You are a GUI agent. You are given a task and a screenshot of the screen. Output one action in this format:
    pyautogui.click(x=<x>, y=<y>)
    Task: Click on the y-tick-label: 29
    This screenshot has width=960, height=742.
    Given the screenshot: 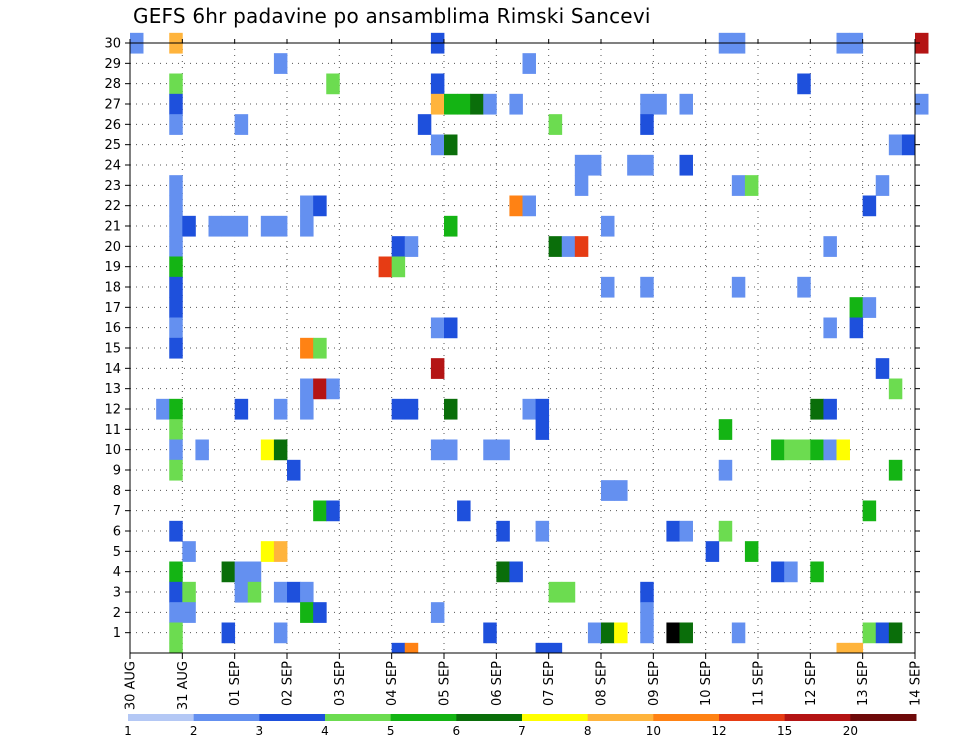 What is the action you would take?
    pyautogui.click(x=112, y=64)
    